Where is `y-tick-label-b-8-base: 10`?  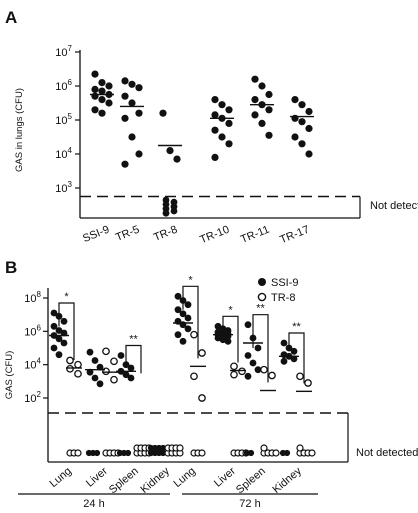 y-tick-label-b-8-base: 10 is located at coordinates (30, 299).